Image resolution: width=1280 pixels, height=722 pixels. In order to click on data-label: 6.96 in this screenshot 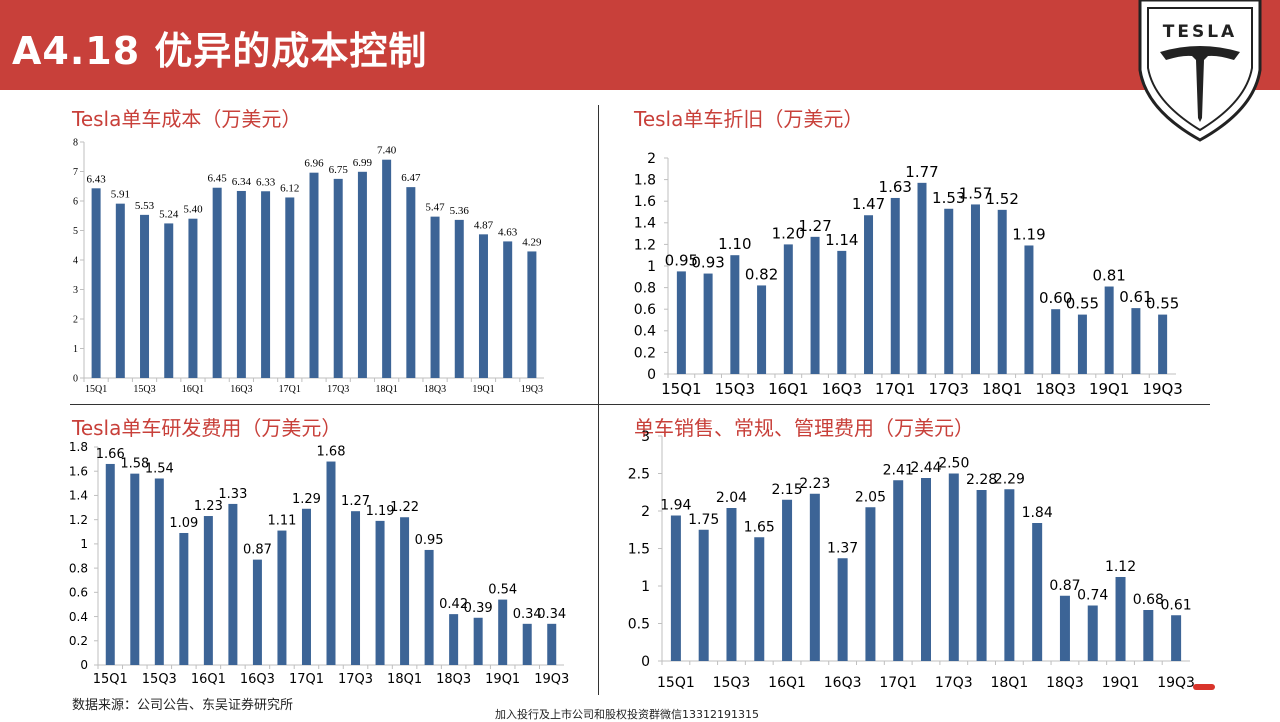, I will do `click(314, 164)`.